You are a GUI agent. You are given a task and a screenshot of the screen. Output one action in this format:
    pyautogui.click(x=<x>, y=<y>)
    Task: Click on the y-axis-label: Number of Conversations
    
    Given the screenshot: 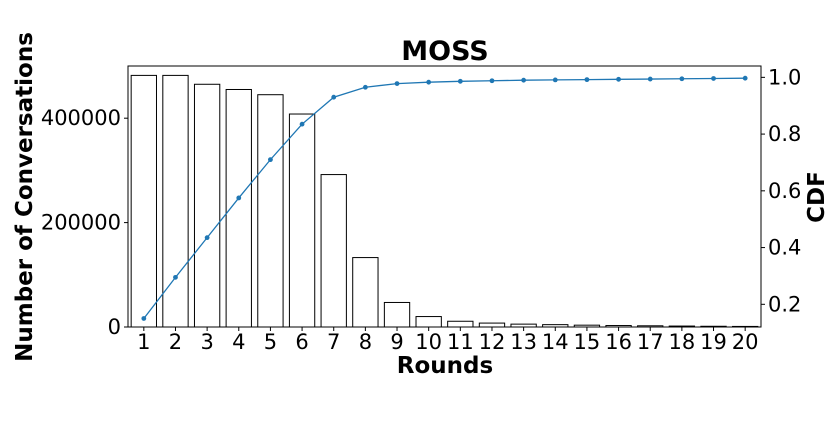 What is the action you would take?
    pyautogui.click(x=25, y=197)
    